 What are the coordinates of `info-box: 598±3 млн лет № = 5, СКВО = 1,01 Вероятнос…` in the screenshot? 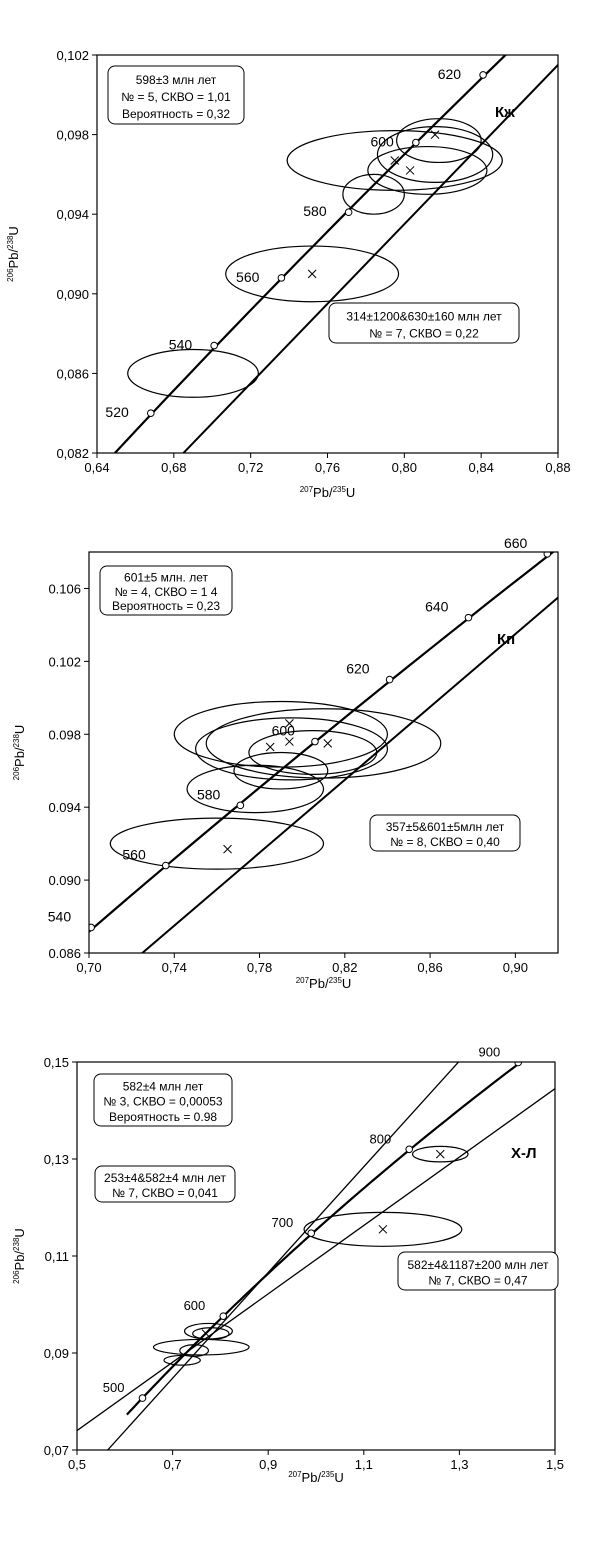 It's located at (176, 95).